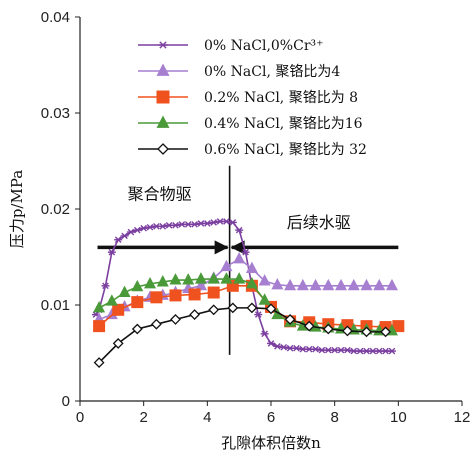  Describe the element at coordinates (264, 46) in the screenshot. I see `legend-label: 0% NaCl,0%Cr³⁺` at that location.